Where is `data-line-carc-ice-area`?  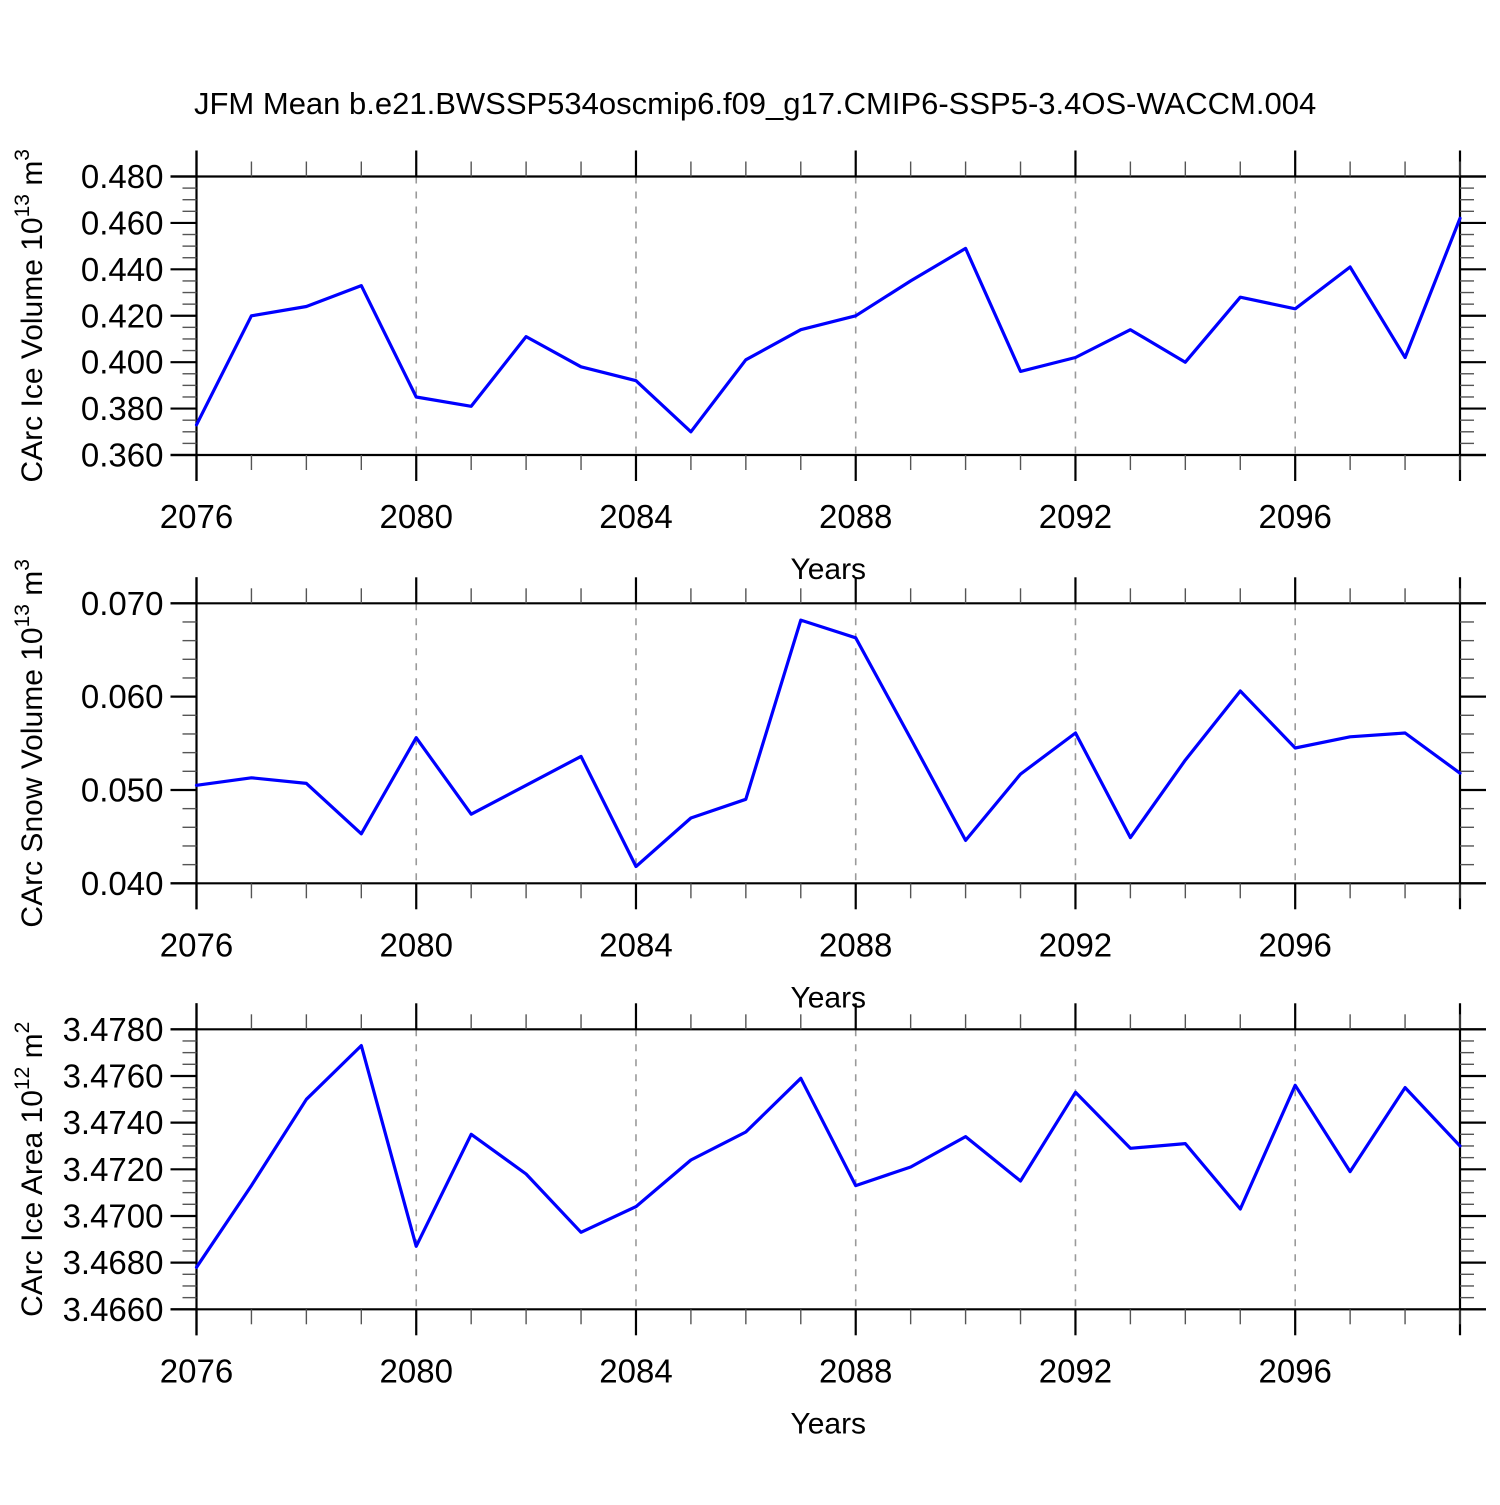 data-line-carc-ice-area is located at coordinates (828, 1156).